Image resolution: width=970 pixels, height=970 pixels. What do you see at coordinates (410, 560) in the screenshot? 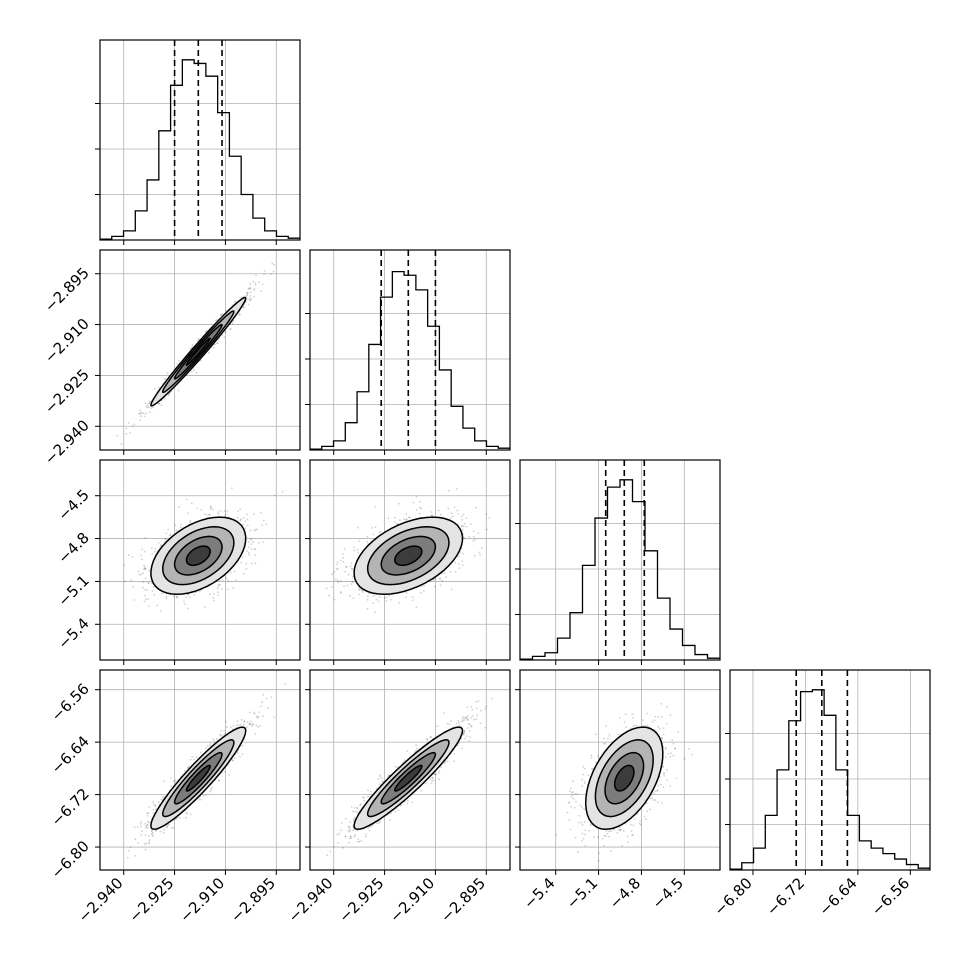
I see `panel-frame` at bounding box center [410, 560].